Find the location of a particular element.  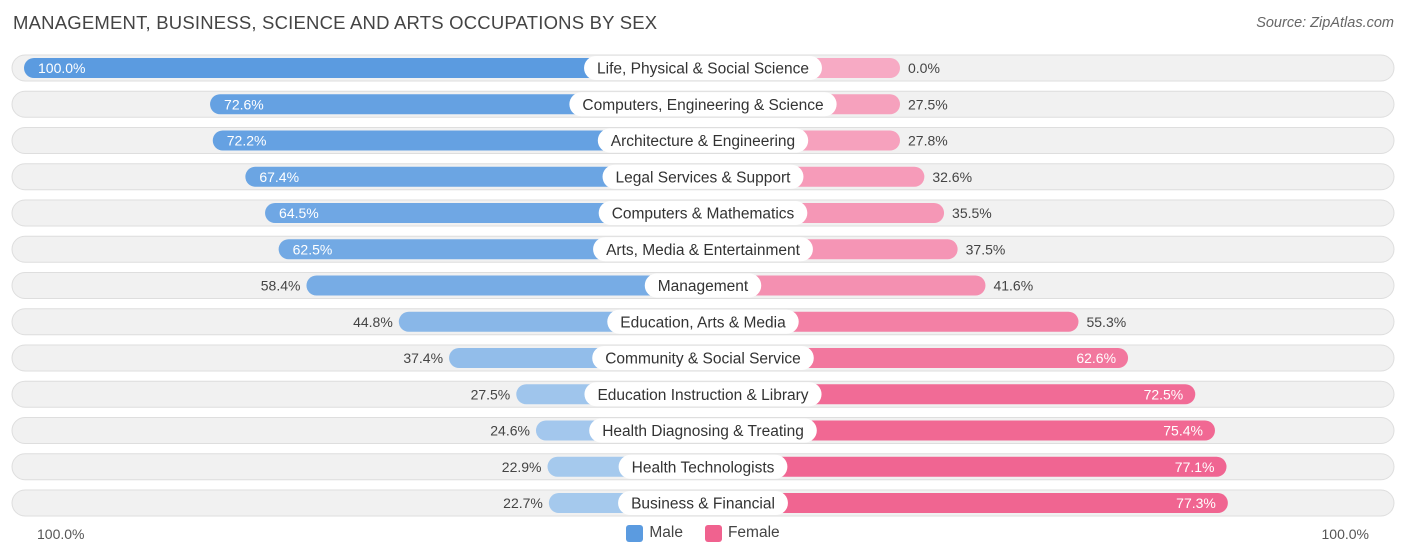

value-label-male-life-physical-social-science: 100.0% is located at coordinates (61, 68).